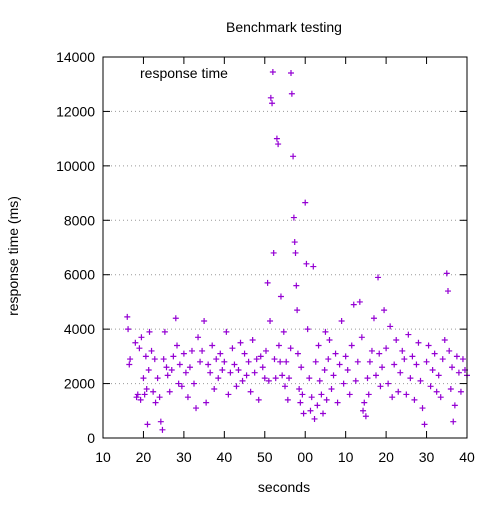 The image size is (500, 505). Describe the element at coordinates (75, 57) in the screenshot. I see `y-tick-label: 14000` at that location.